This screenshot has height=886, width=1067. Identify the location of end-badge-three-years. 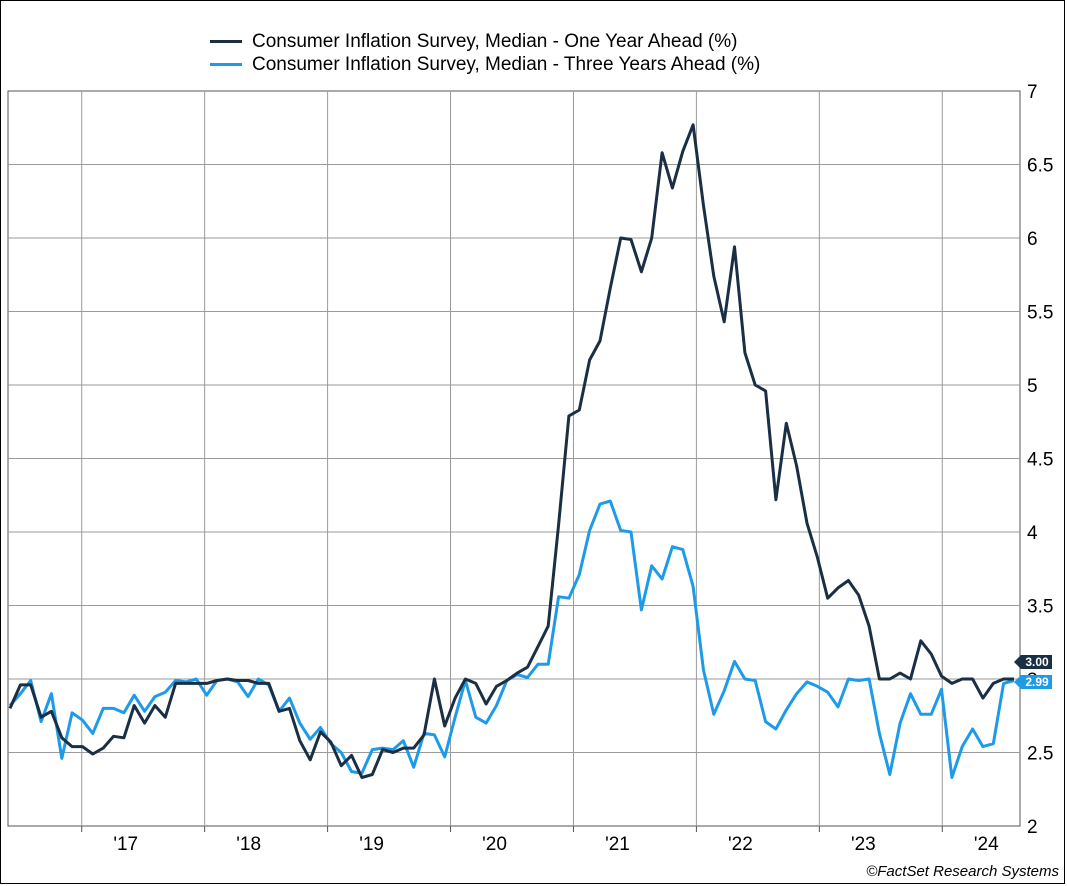
(1033, 682).